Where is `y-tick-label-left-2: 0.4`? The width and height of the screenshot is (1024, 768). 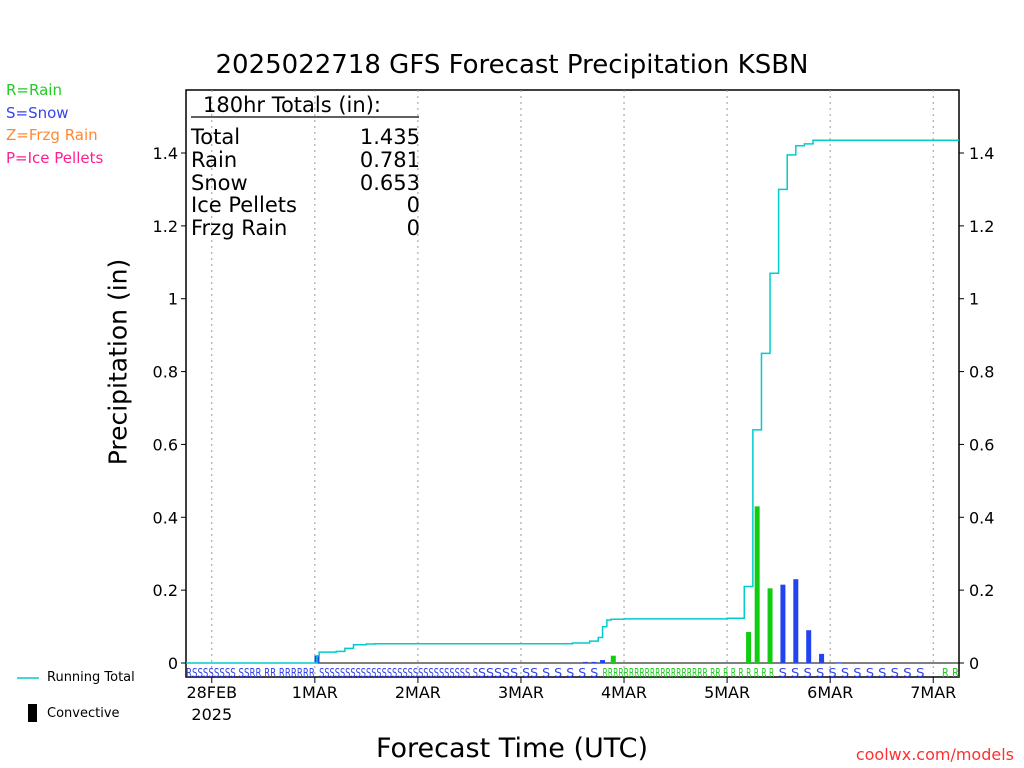 y-tick-label-left-2: 0.4 is located at coordinates (165, 517).